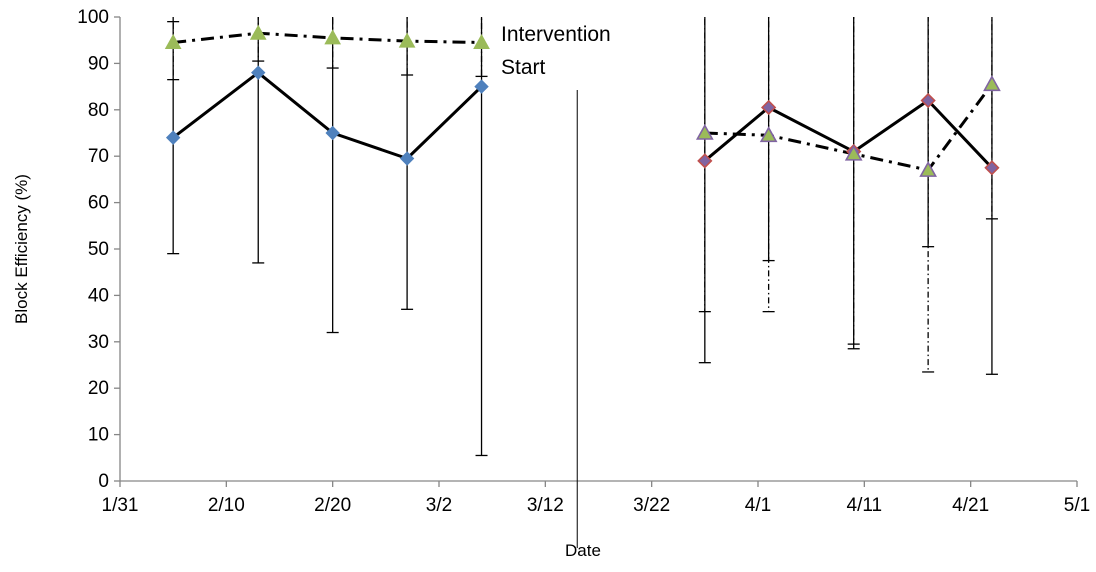  Describe the element at coordinates (98, 203) in the screenshot. I see `y-tick-label: 60` at that location.